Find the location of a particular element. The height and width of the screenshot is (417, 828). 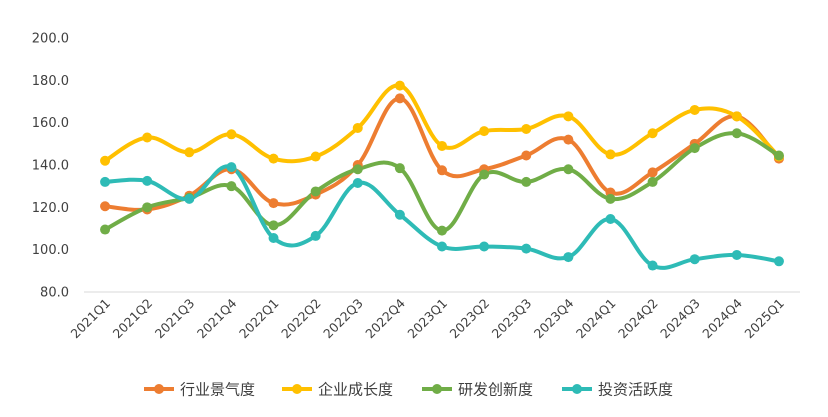

x-tick-label: 2023Q2 is located at coordinates (470, 319).